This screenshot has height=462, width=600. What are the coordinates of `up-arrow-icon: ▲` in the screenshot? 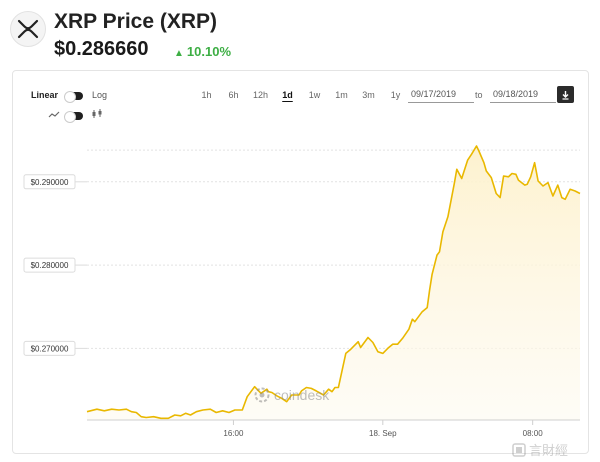 It's located at (179, 53).